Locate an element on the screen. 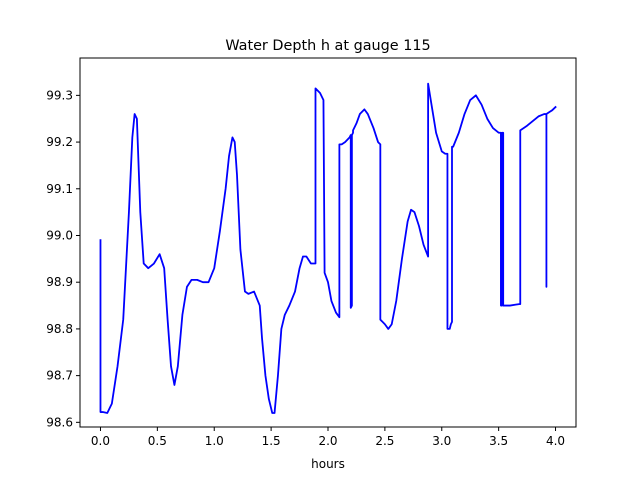  x-tick-label: 4.0 is located at coordinates (555, 441).